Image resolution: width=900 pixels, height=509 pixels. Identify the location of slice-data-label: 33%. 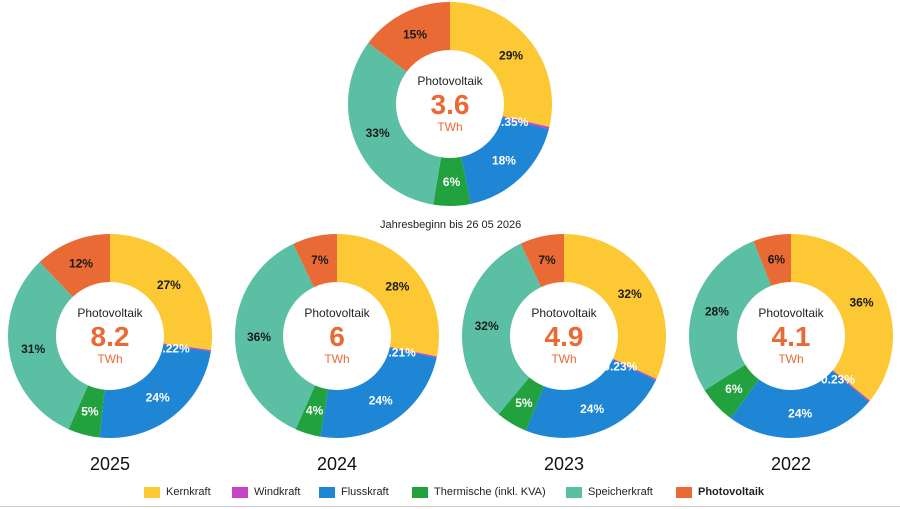
(378, 133).